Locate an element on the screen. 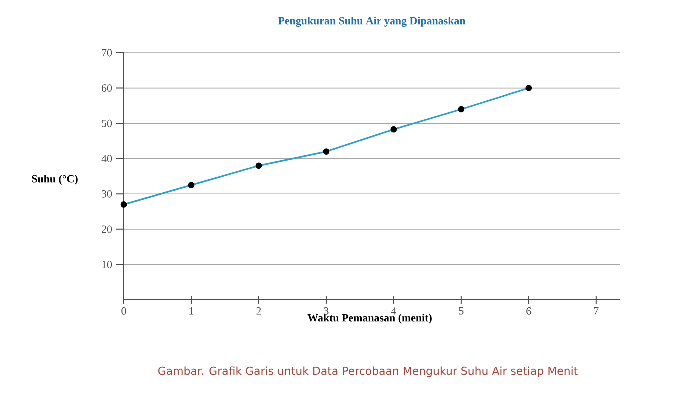  x-tick-label: 3 is located at coordinates (326, 311).